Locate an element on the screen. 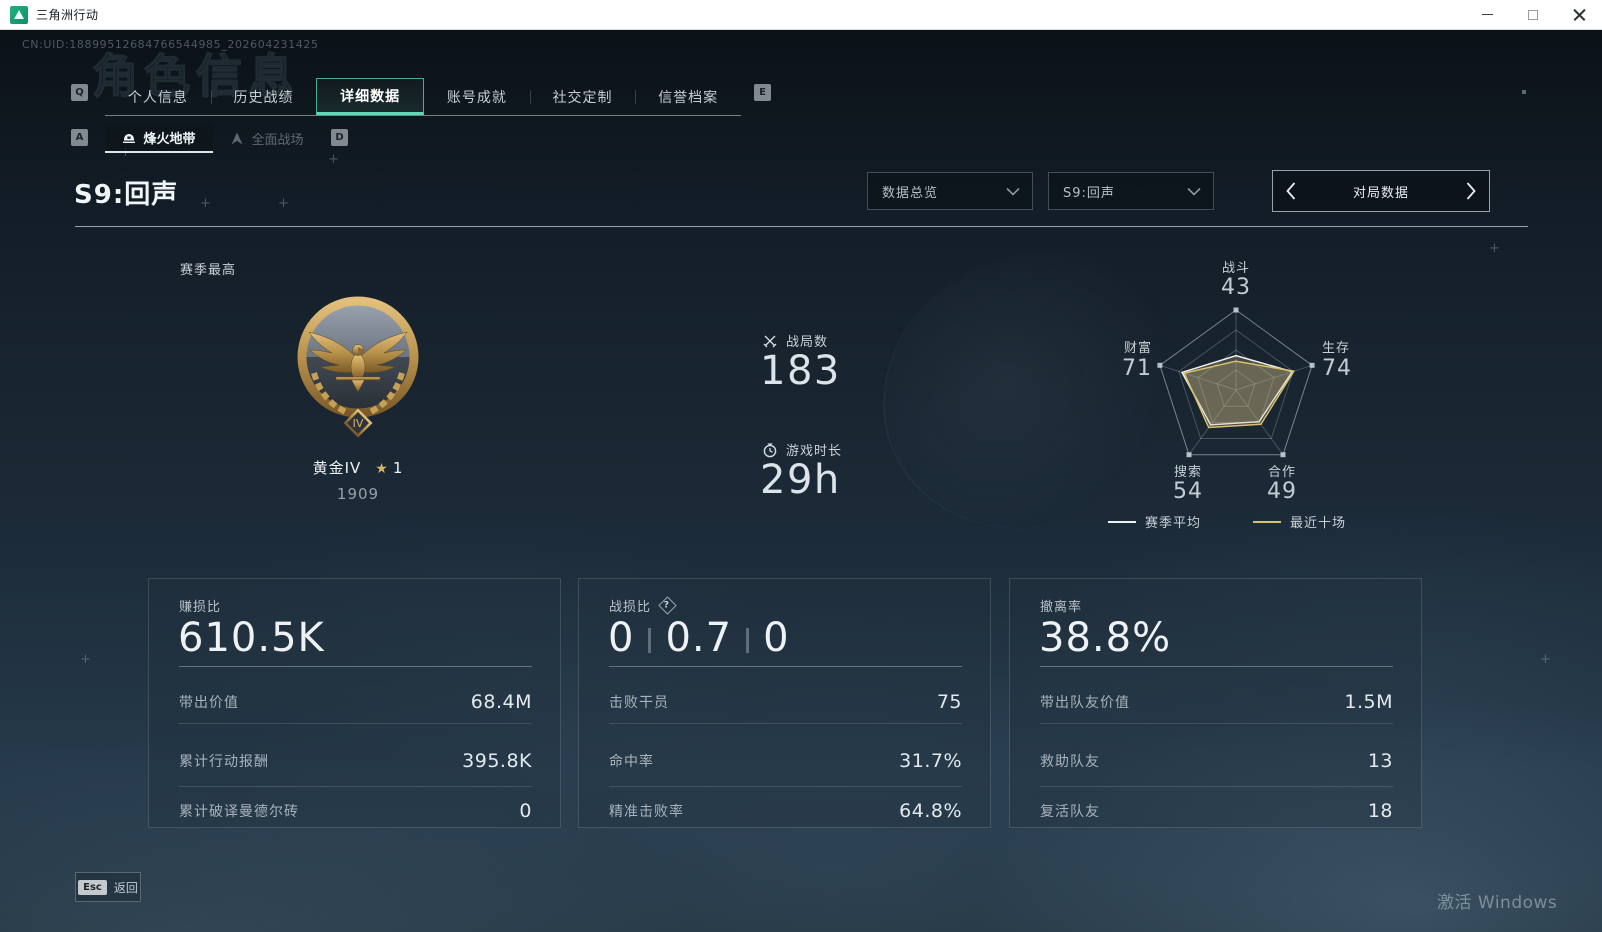  radar-axis-wealth-value: 71 is located at coordinates (1137, 368).